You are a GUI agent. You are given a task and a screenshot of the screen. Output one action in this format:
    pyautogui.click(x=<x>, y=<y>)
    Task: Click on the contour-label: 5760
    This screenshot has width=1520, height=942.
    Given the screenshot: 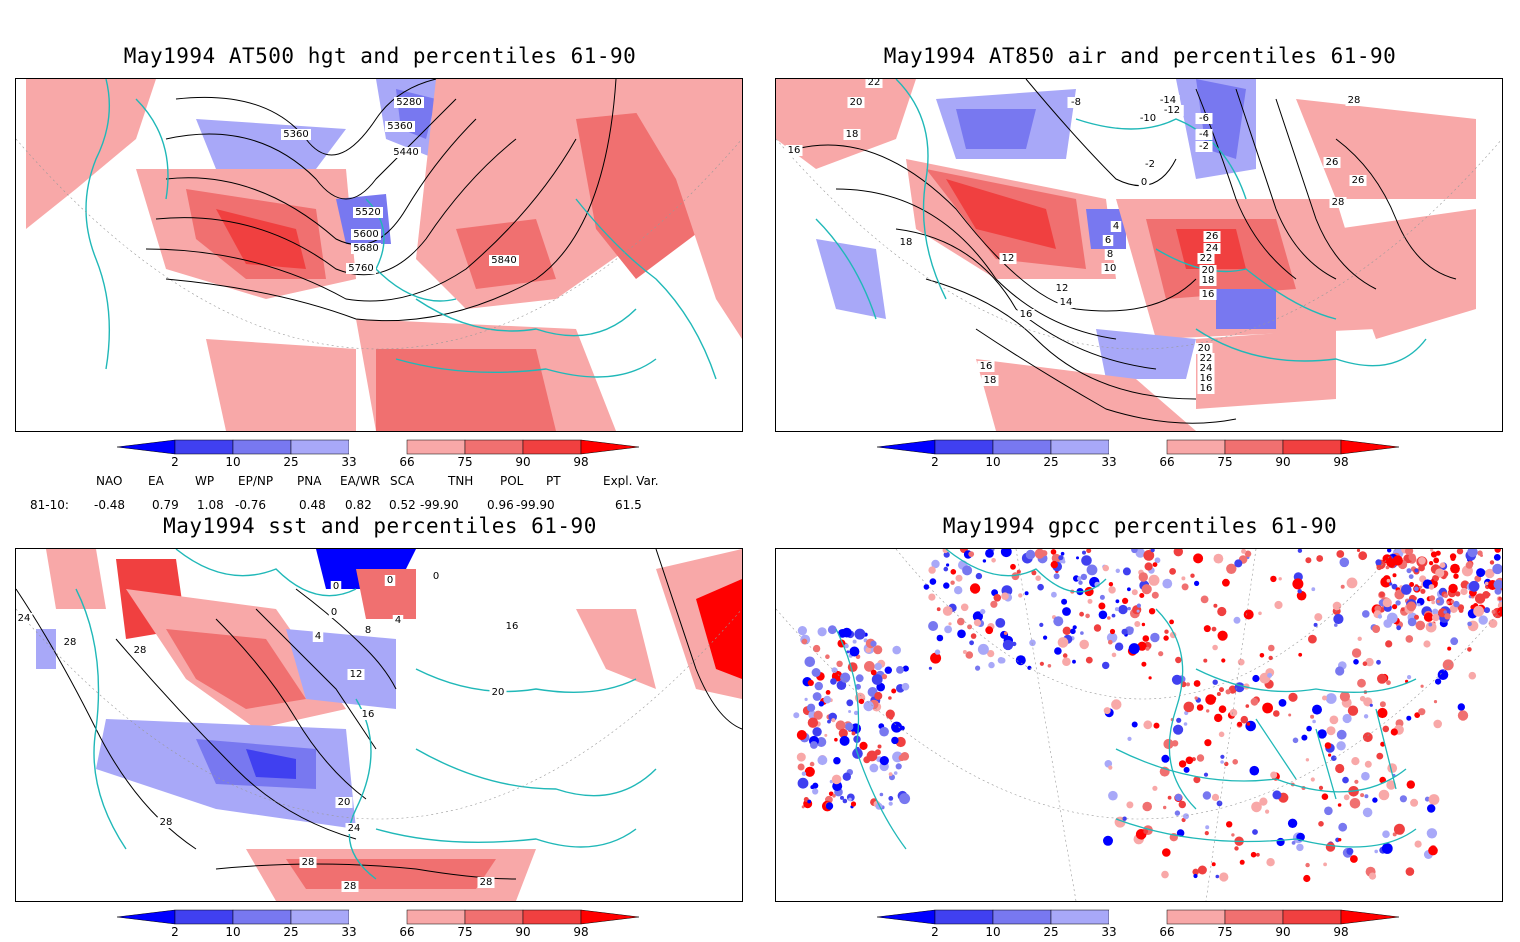 What is the action you would take?
    pyautogui.click(x=360, y=268)
    